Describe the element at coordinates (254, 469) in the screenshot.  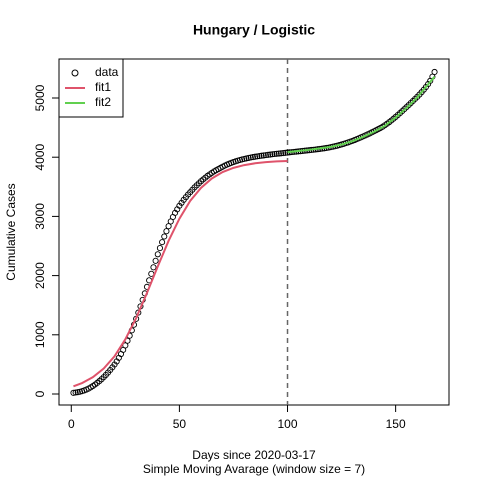
I see `x-axis-subtitle: Simple Moving Avarage (window size = 7)` at that location.